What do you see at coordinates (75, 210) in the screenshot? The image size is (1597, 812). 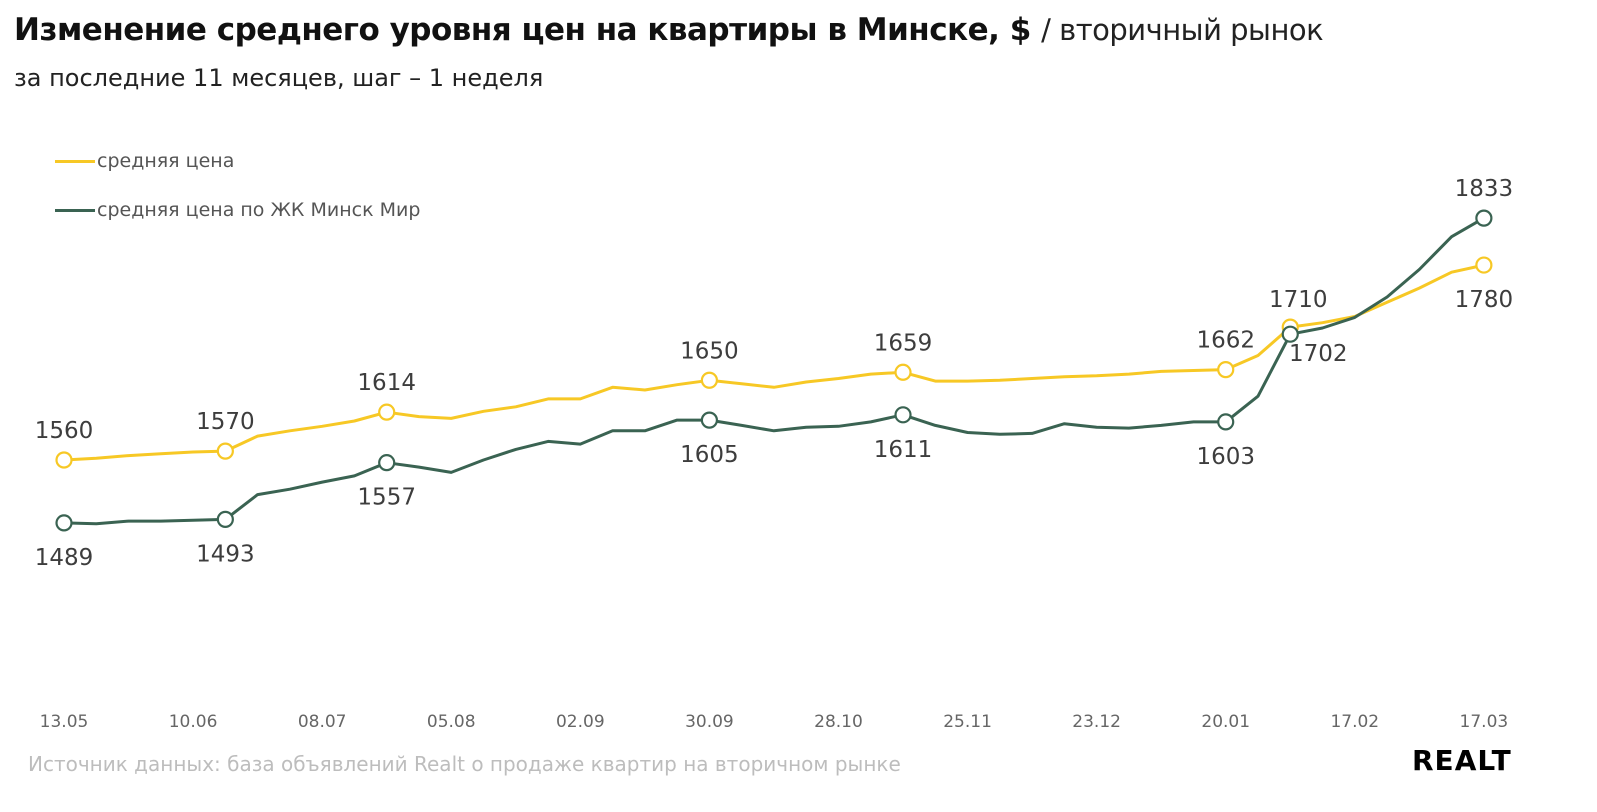 I see `legend-swatch-green` at bounding box center [75, 210].